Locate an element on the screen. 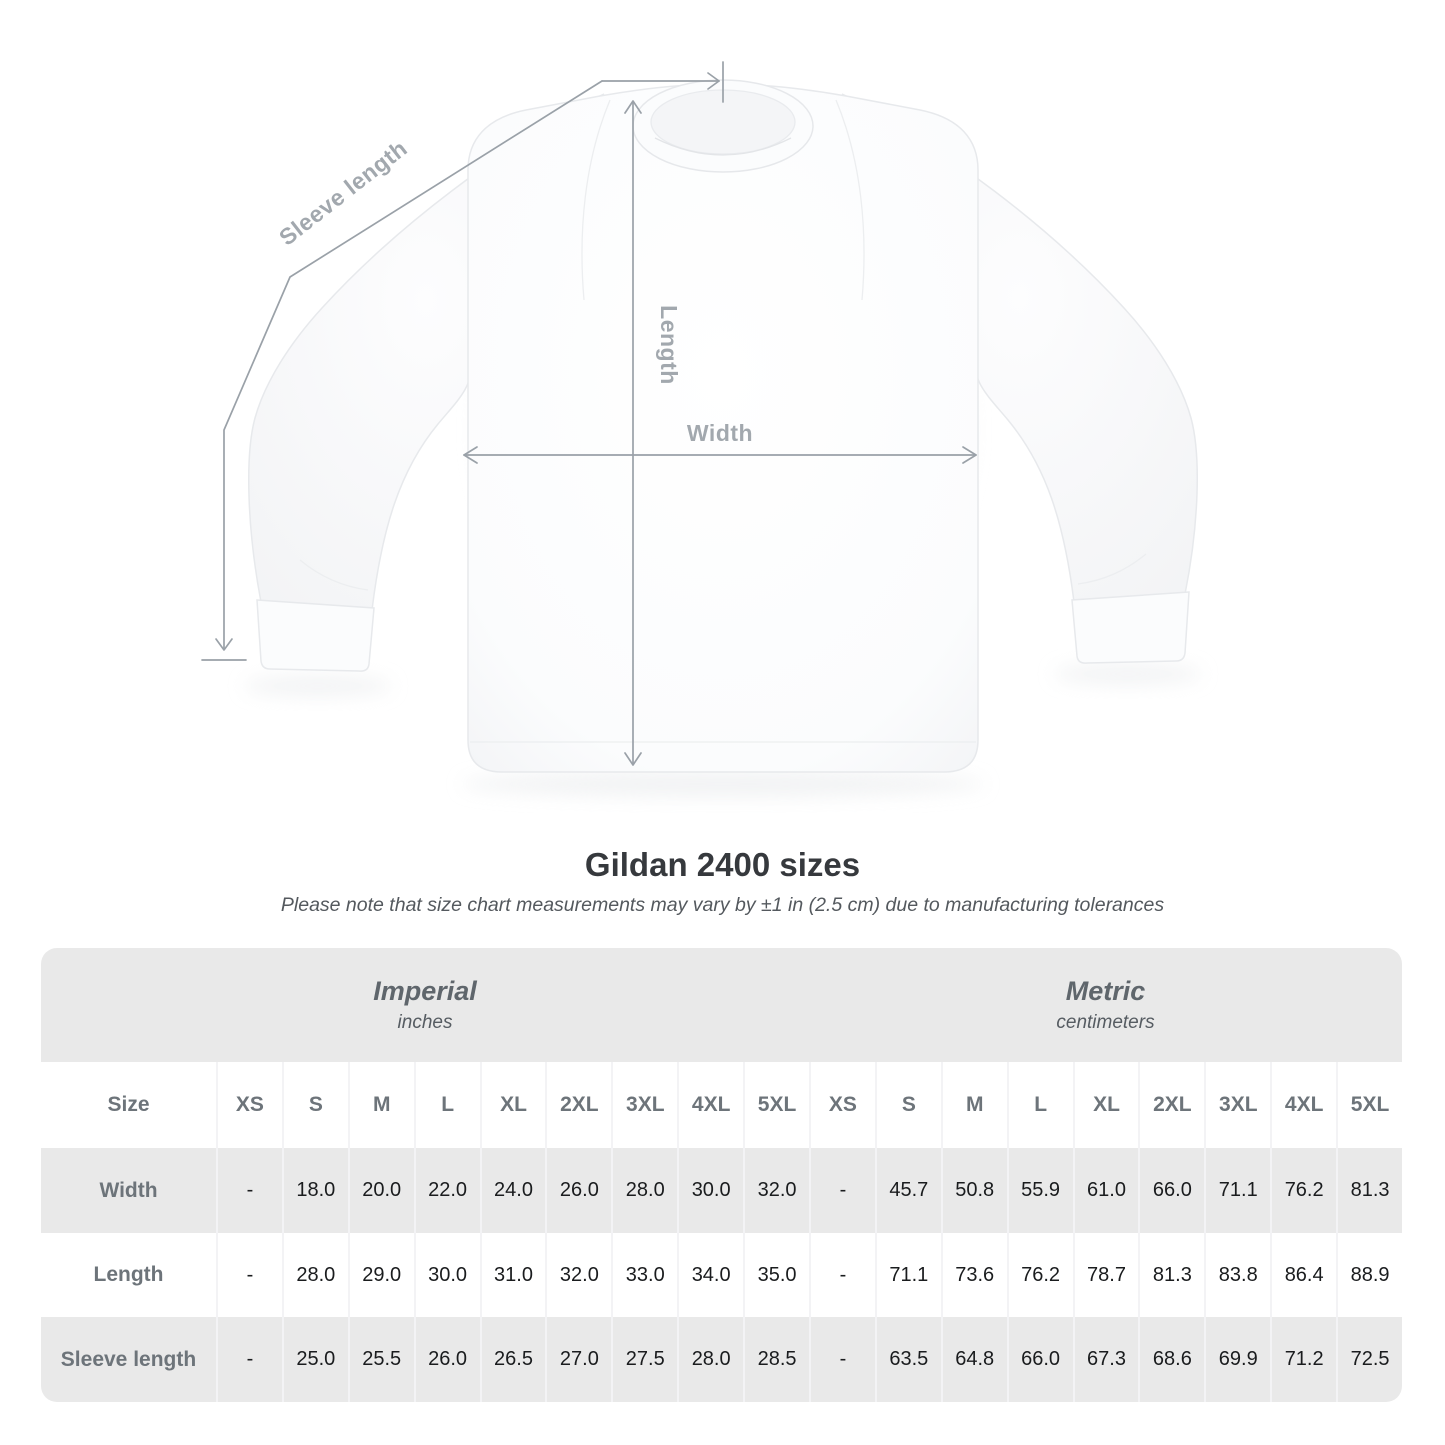 The width and height of the screenshot is (1445, 1445). row-label-width: Width is located at coordinates (128, 1190).